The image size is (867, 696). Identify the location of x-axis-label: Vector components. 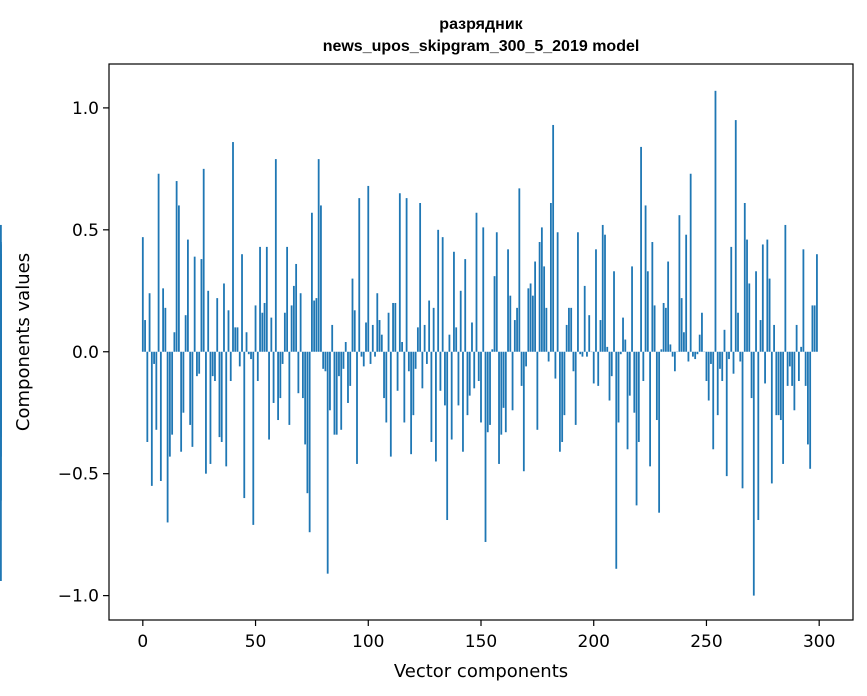
(481, 671).